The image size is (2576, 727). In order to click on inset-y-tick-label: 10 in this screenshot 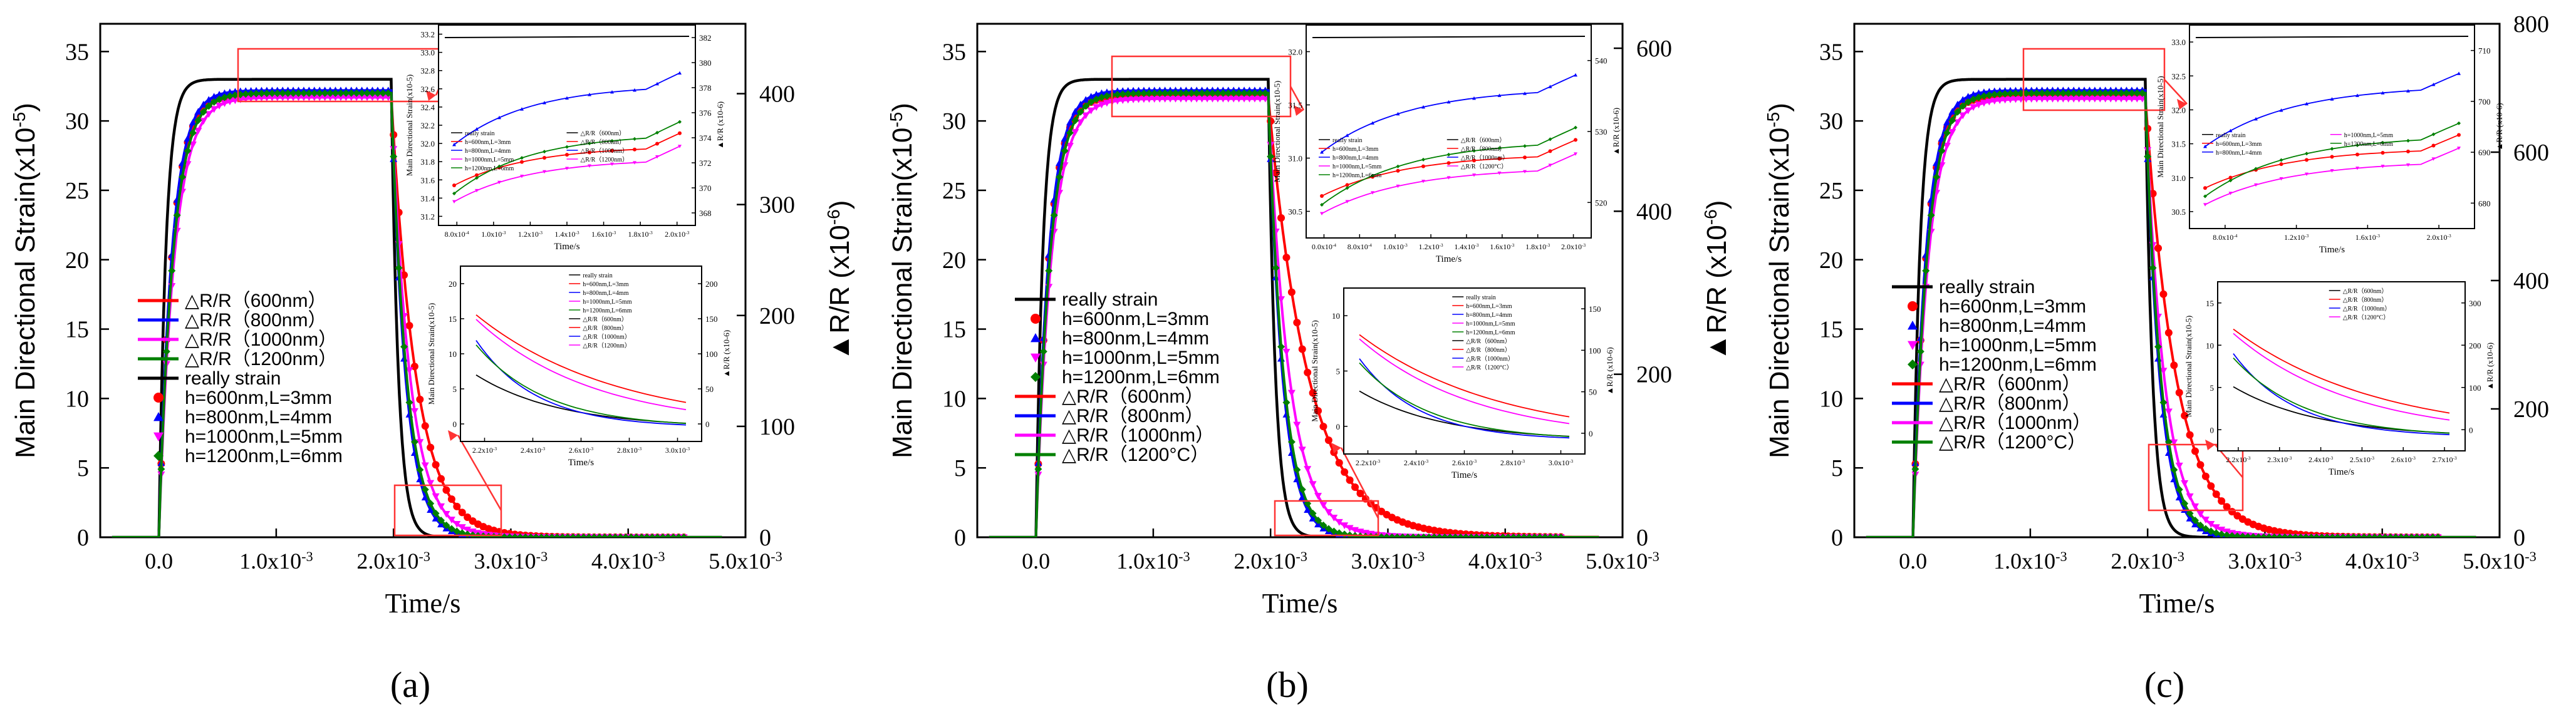, I will do `click(453, 354)`.